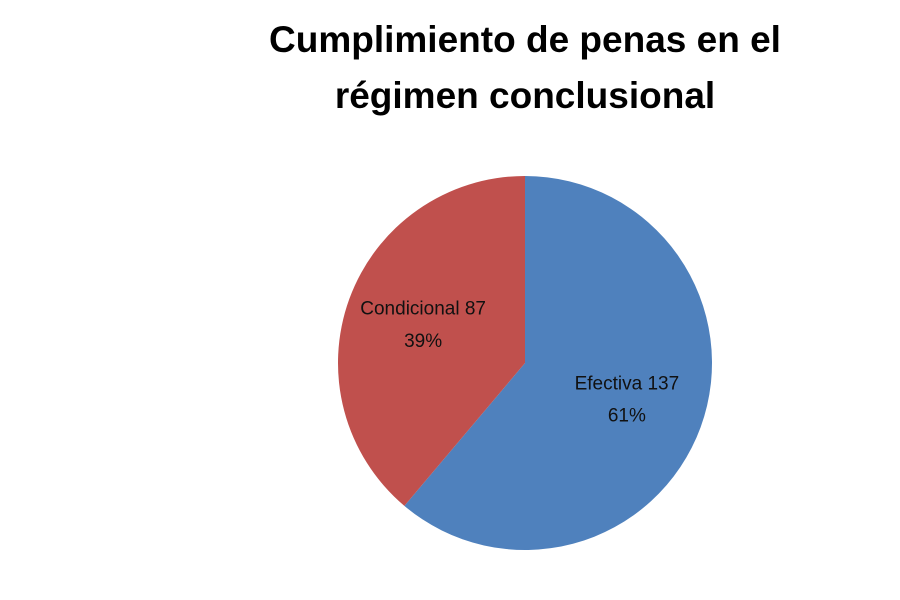  Describe the element at coordinates (423, 341) in the screenshot. I see `percent-label: 39%` at that location.